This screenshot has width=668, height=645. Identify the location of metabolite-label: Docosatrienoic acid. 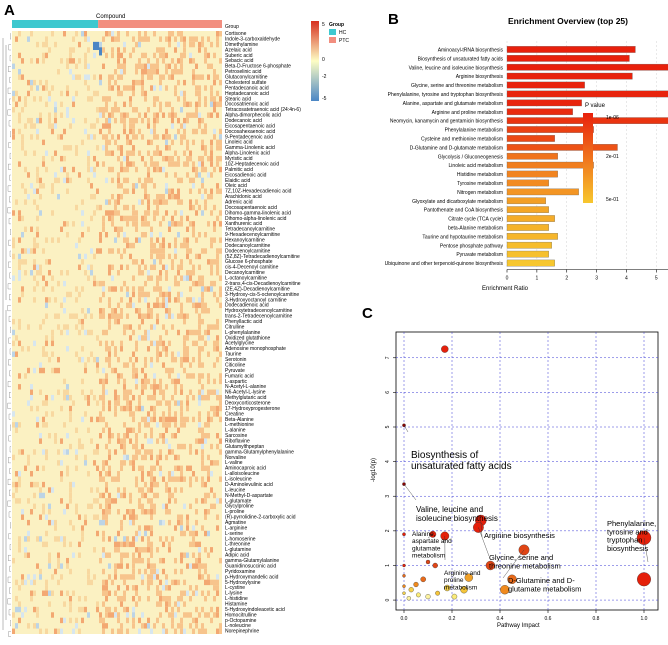
(247, 105).